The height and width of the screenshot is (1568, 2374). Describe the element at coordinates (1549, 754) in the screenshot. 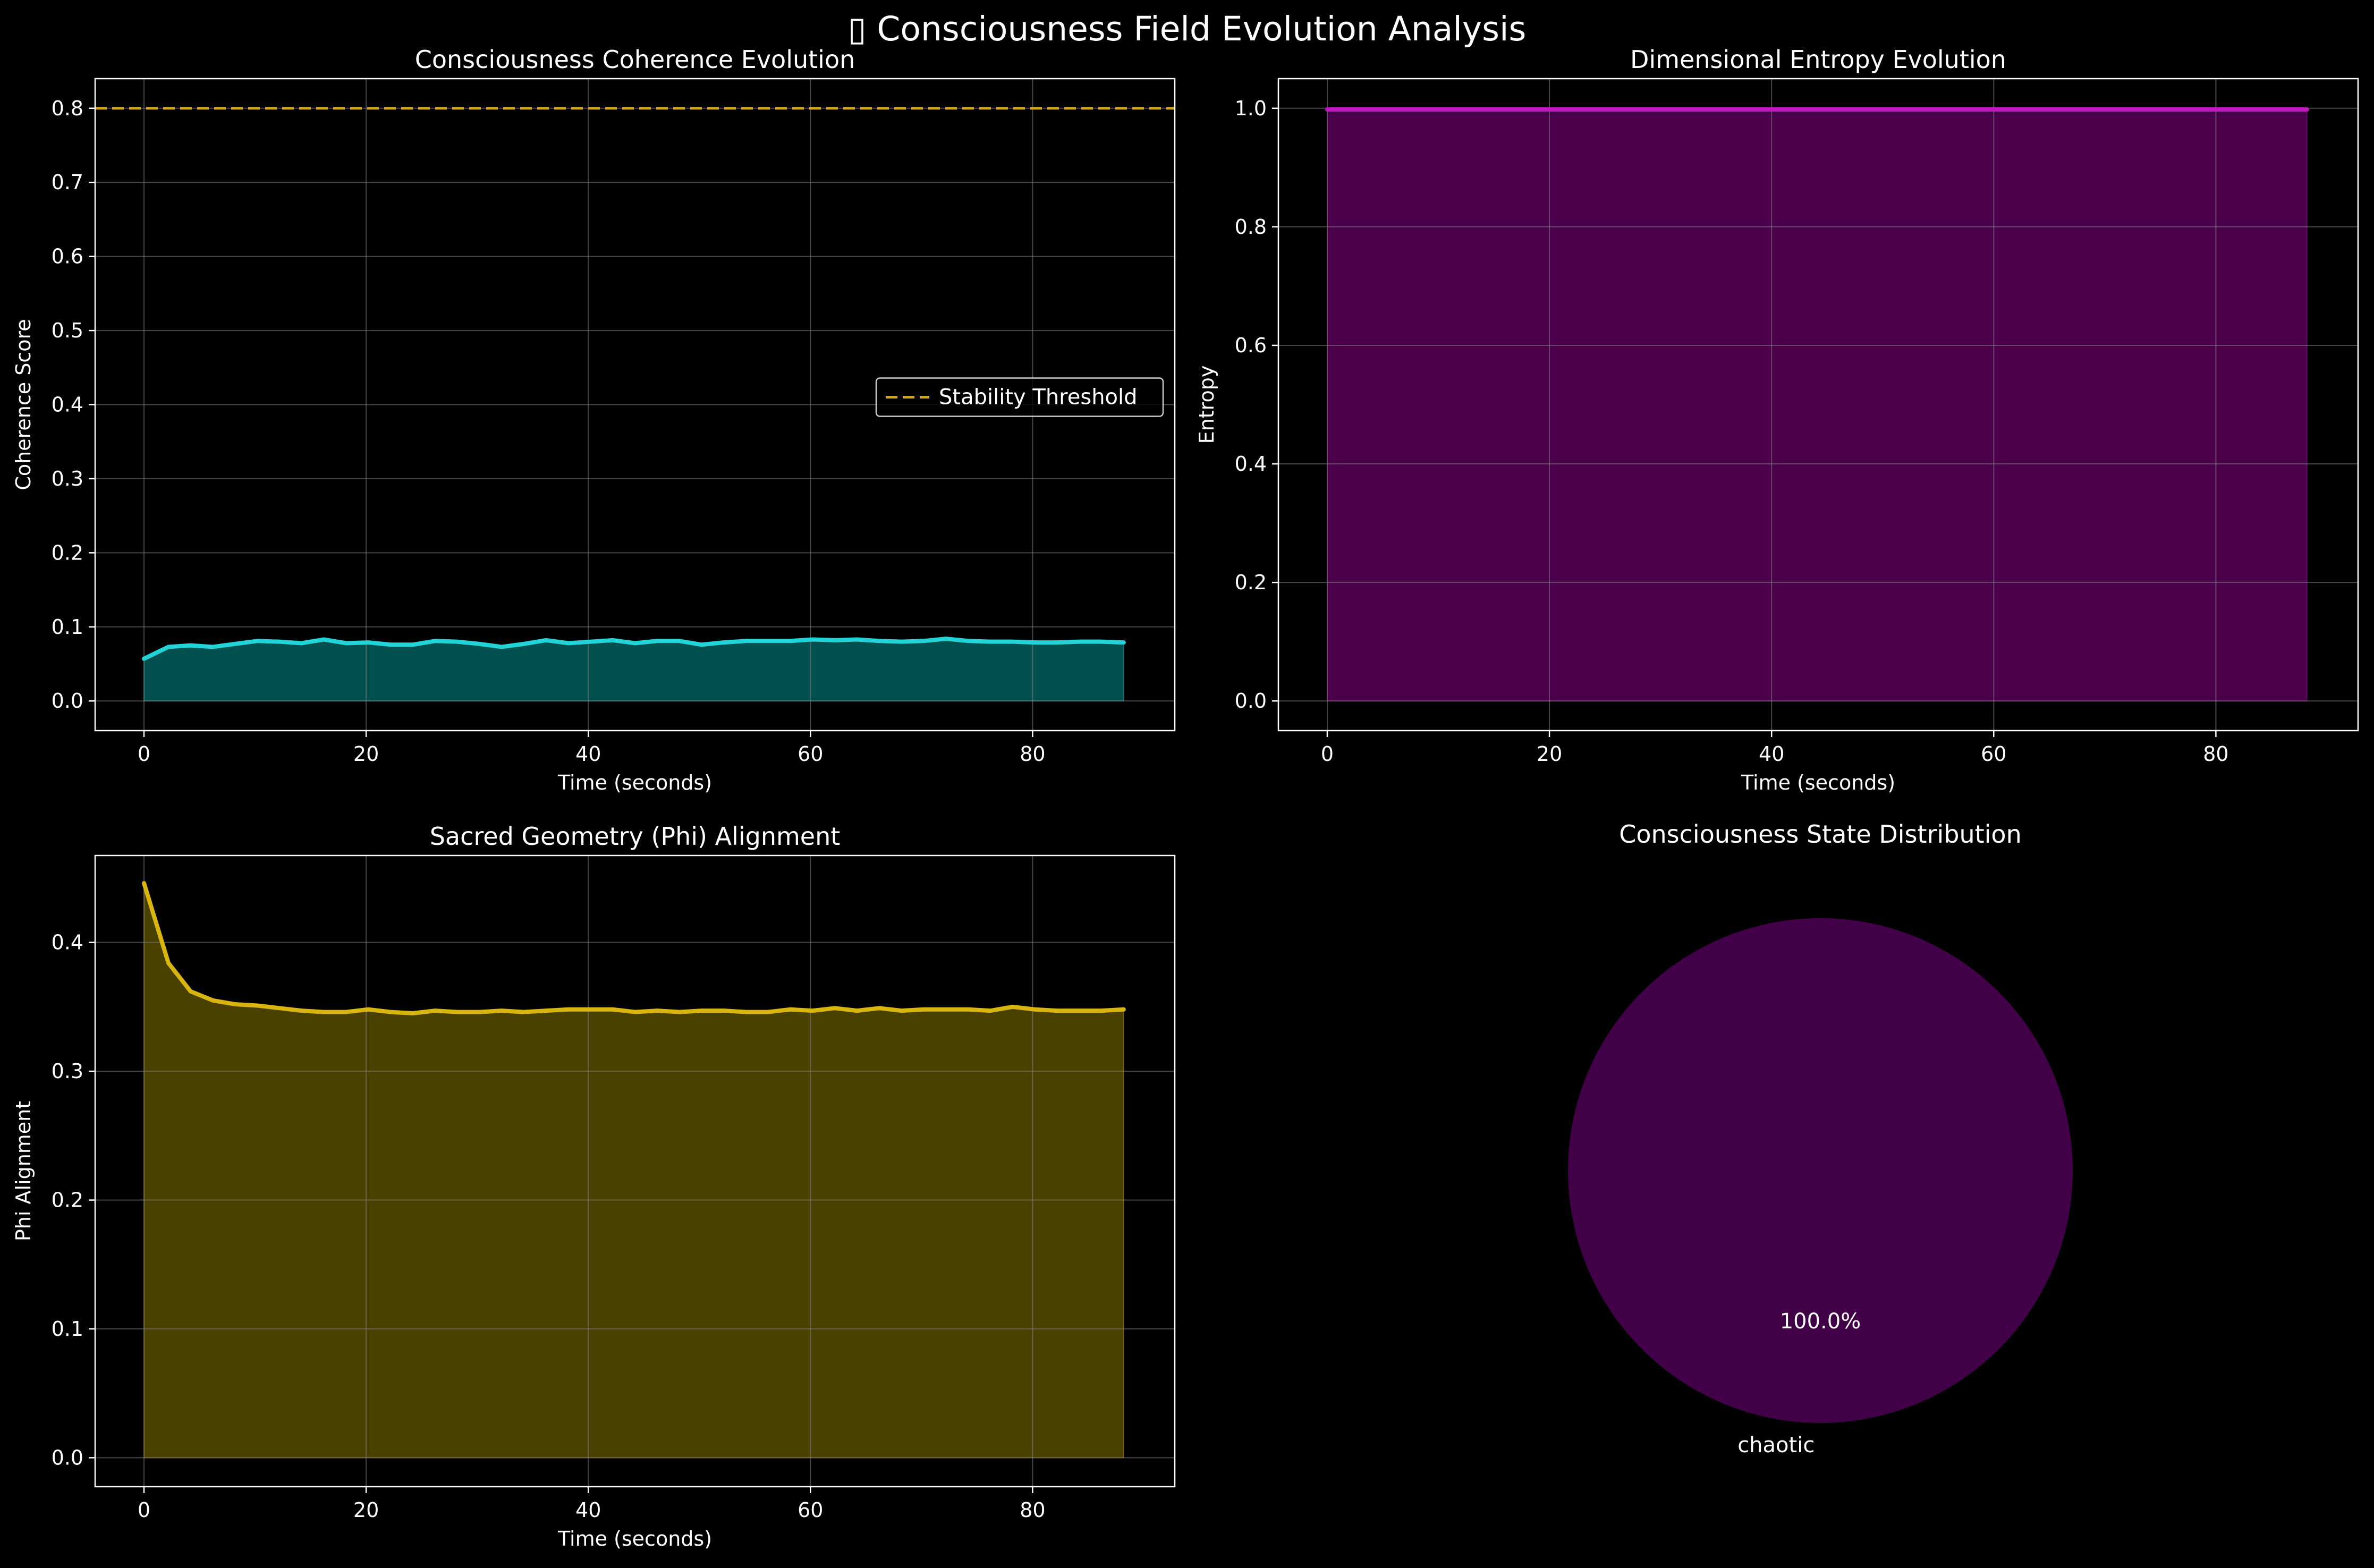

I see `entropy-x-tick-label: 20` at that location.